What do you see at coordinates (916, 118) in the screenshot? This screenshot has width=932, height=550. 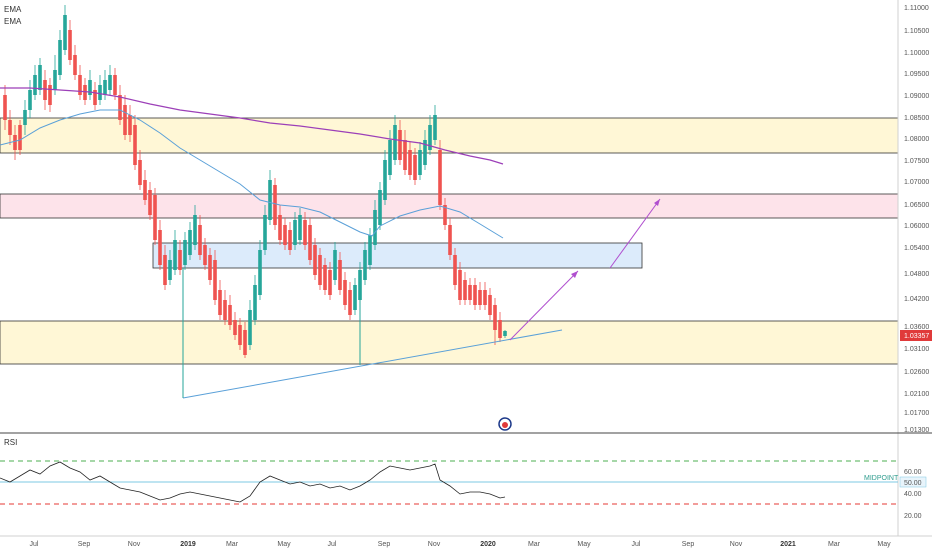 I see `price-tick-label: 1.08500` at bounding box center [916, 118].